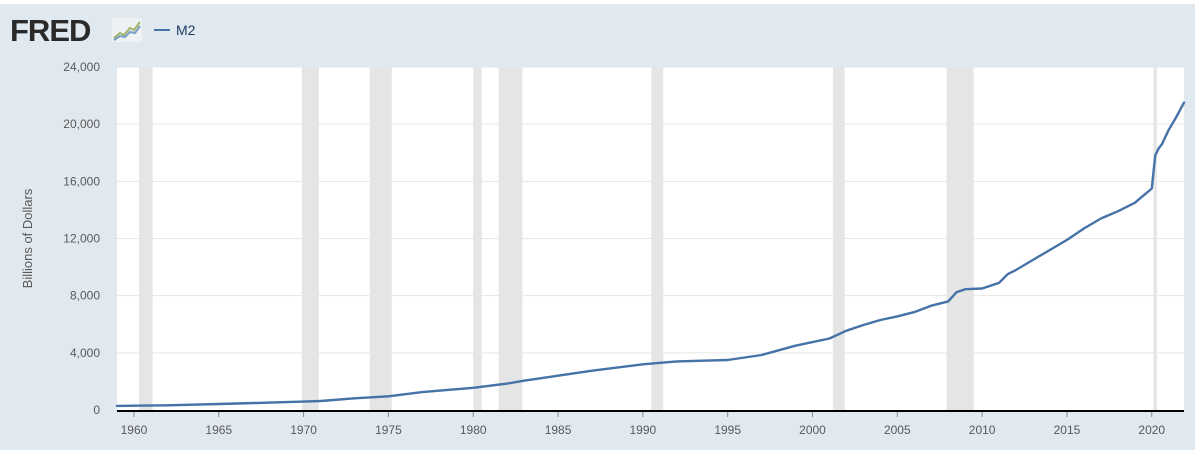  What do you see at coordinates (127, 30) in the screenshot?
I see `fred-graph-icon` at bounding box center [127, 30].